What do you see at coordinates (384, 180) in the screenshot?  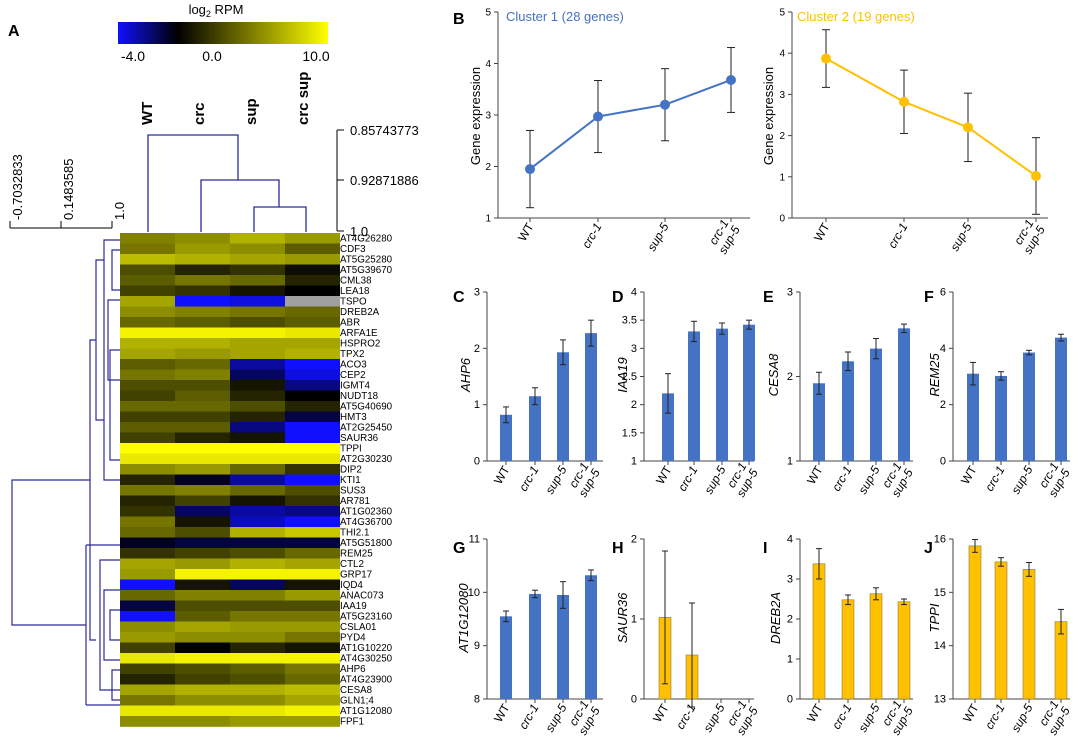 I see `column-scale-label-2: 0.92871886` at bounding box center [384, 180].